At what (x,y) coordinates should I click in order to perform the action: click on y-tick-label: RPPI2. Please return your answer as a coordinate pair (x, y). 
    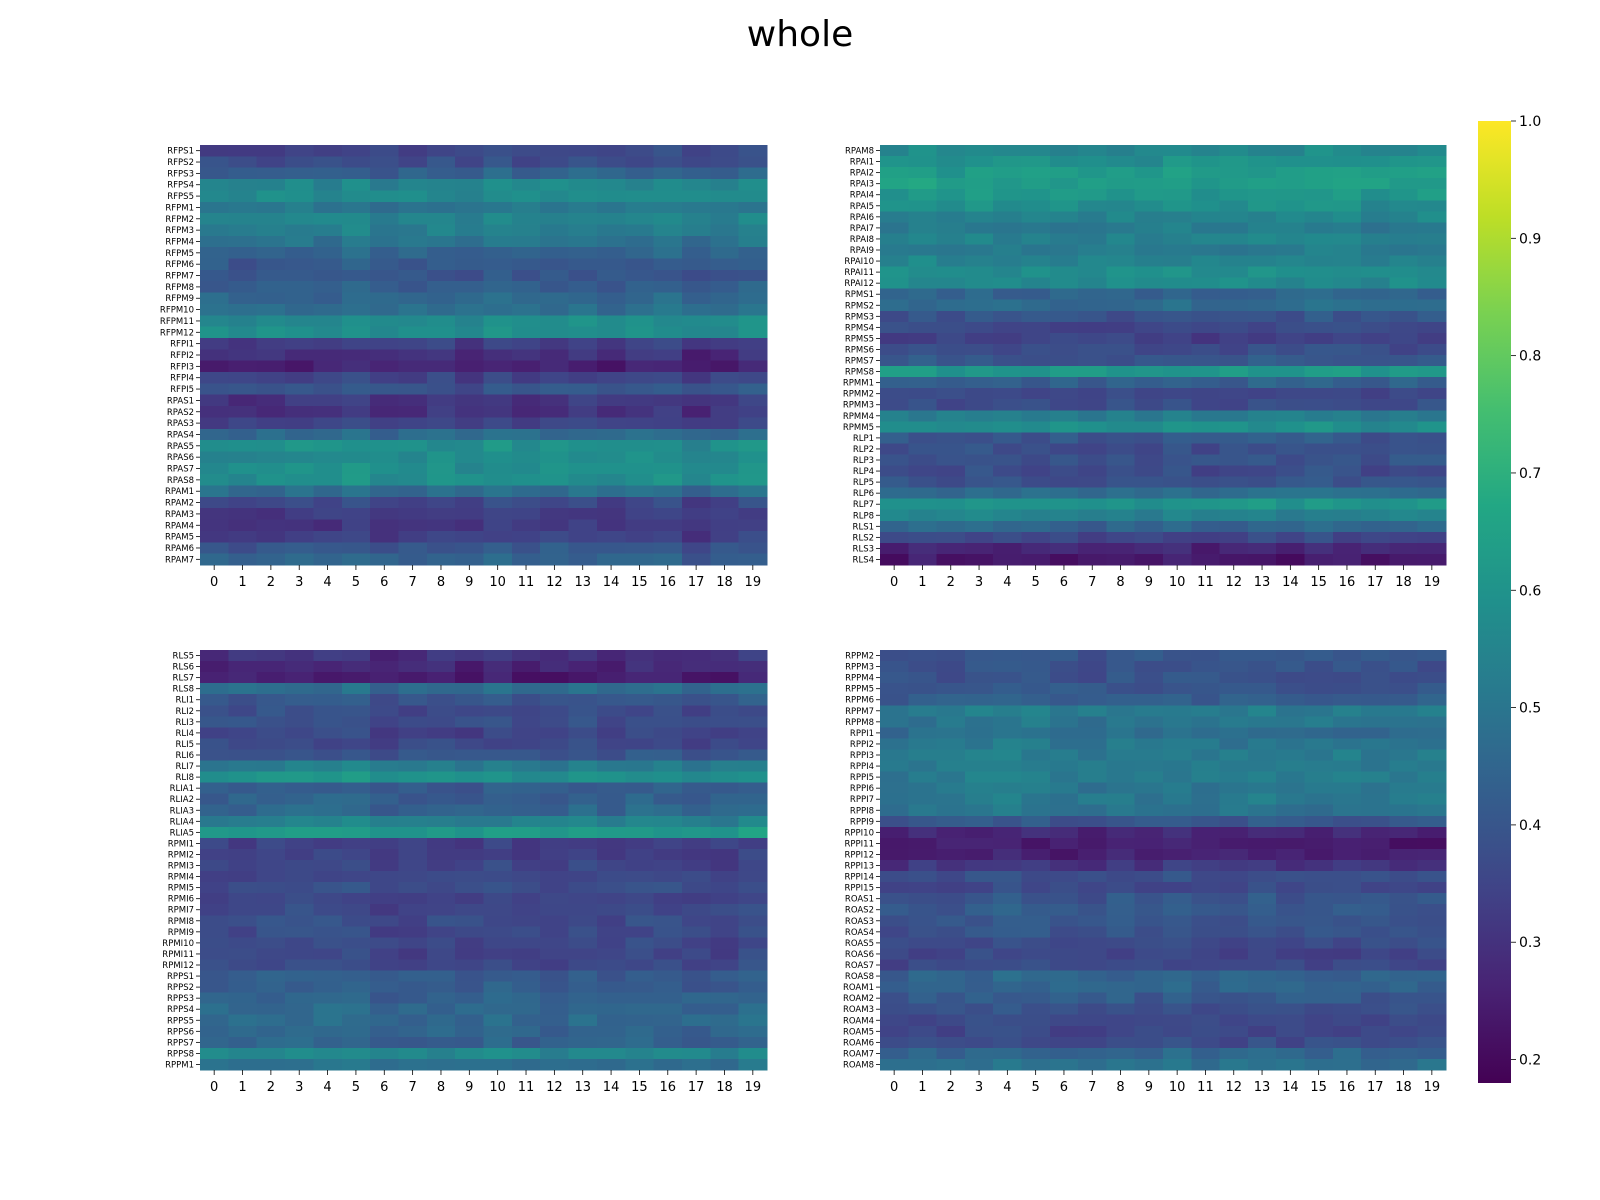
    Looking at the image, I should click on (862, 745).